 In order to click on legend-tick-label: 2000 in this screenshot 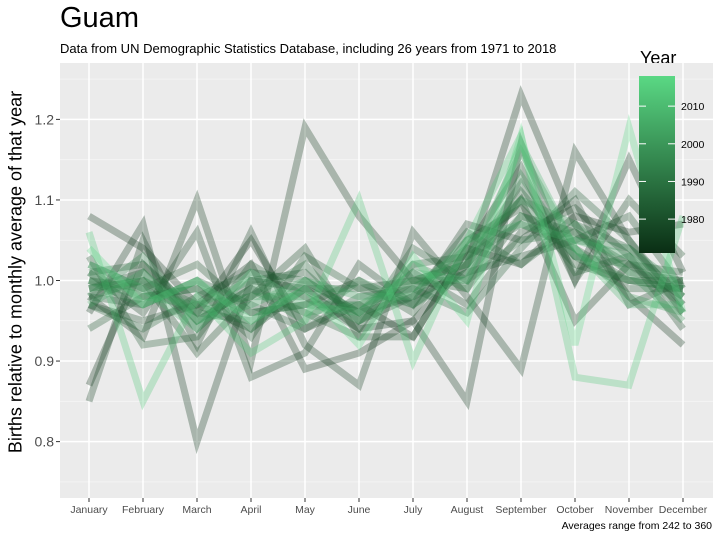, I will do `click(693, 145)`.